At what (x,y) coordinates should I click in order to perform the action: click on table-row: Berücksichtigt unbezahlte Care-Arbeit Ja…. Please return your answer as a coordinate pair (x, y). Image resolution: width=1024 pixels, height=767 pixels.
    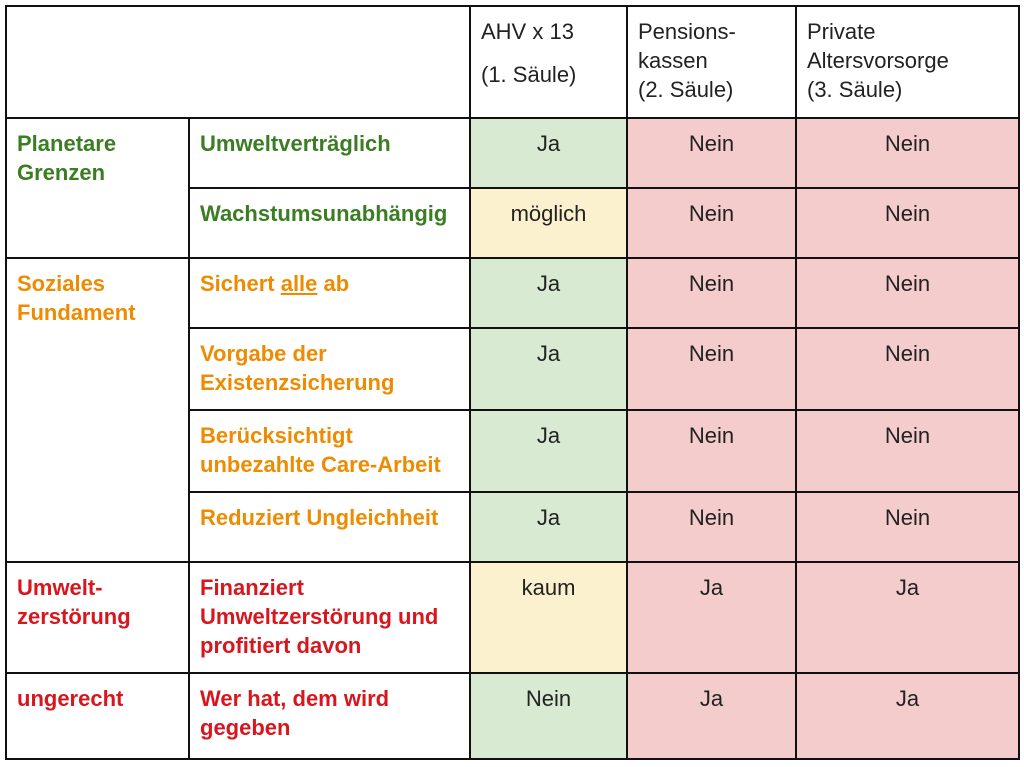
    Looking at the image, I should click on (513, 451).